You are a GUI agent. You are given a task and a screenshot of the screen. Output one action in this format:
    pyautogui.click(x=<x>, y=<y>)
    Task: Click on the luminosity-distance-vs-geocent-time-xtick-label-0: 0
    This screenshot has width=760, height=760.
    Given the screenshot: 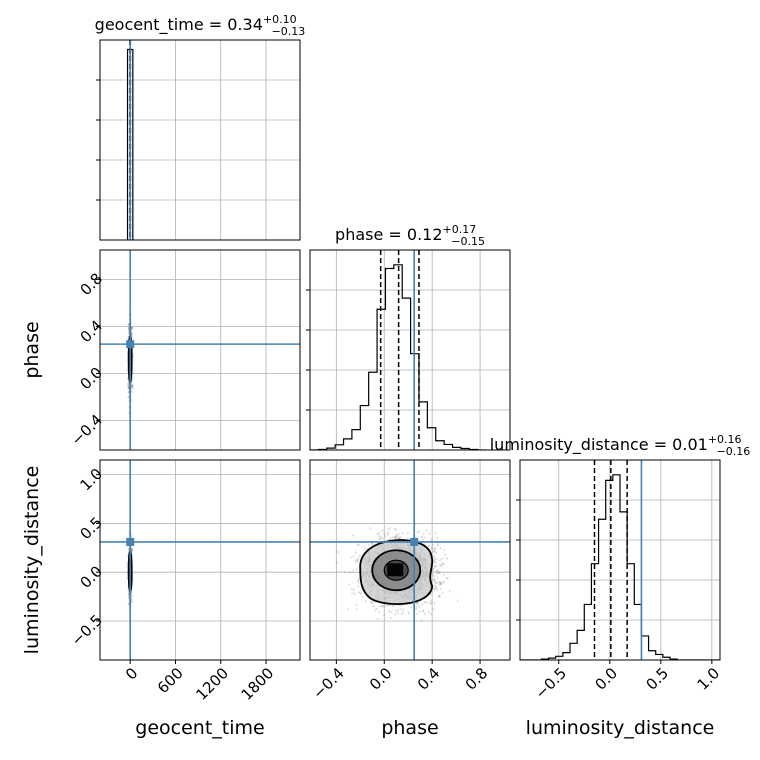 What is the action you would take?
    pyautogui.click(x=131, y=673)
    